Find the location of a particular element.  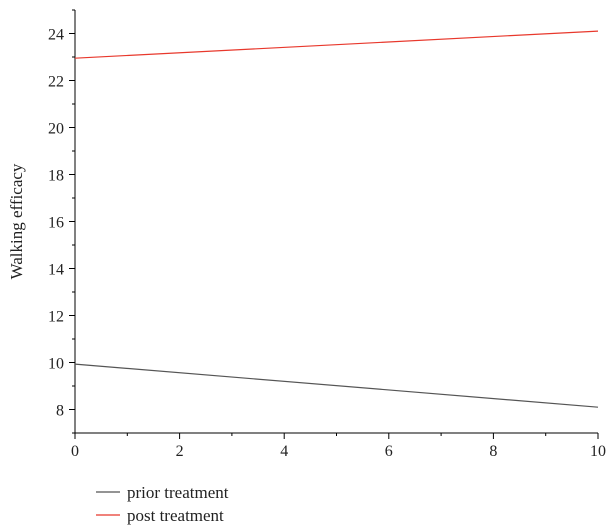

y-tick-label: 18 is located at coordinates (56, 176).